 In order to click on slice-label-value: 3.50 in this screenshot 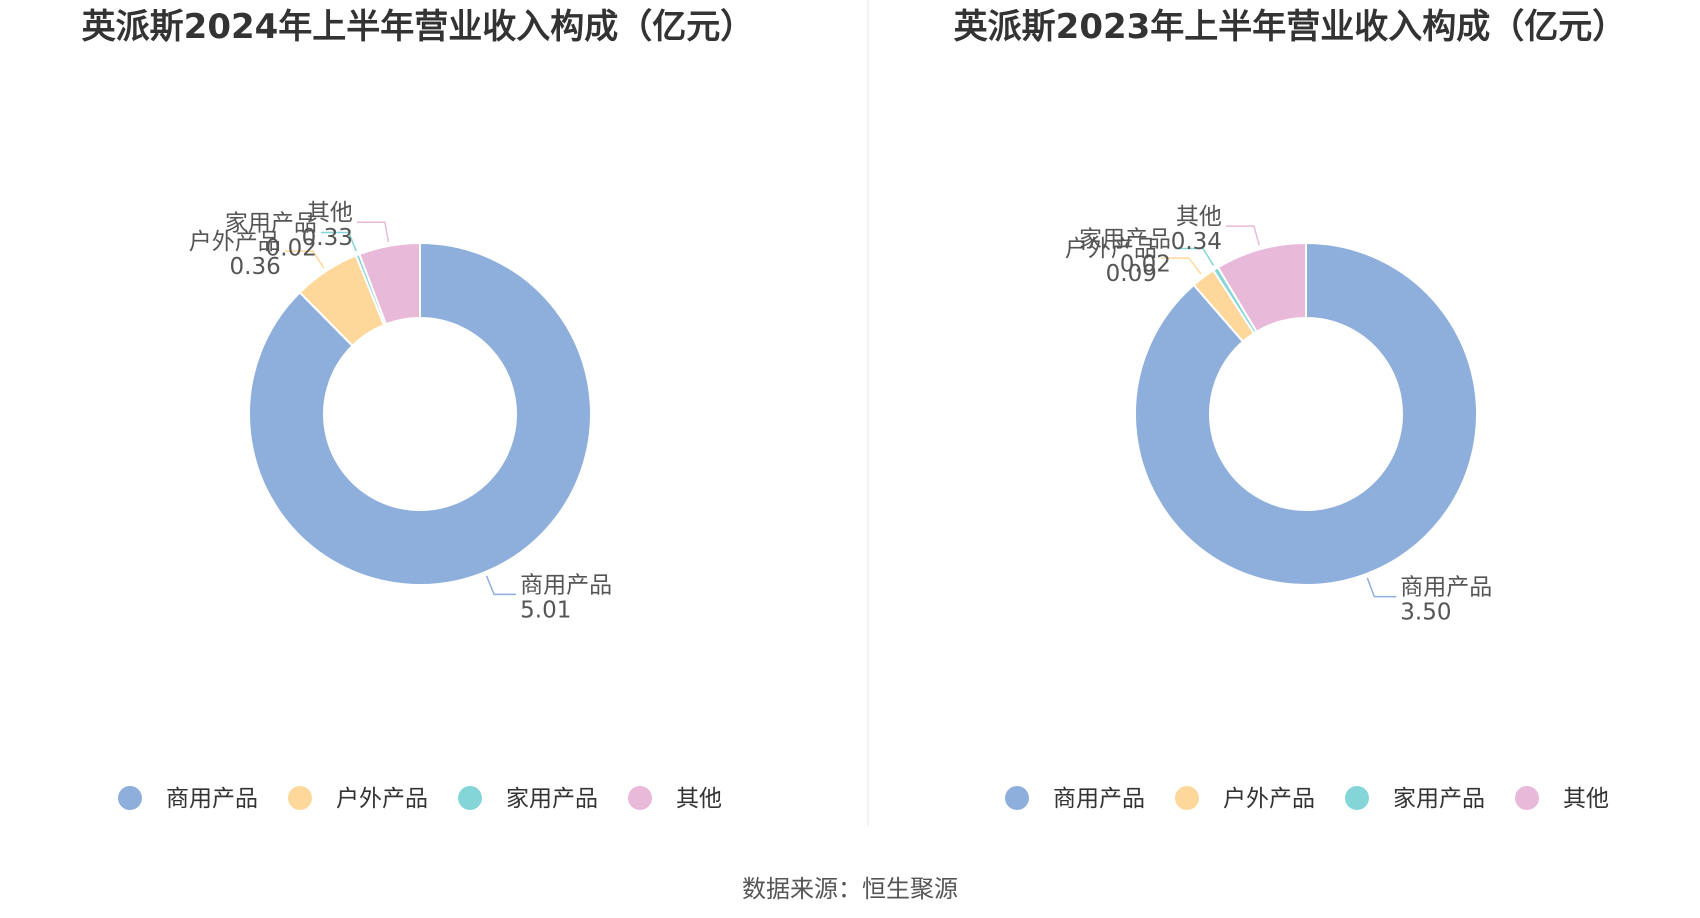, I will do `click(1425, 613)`.